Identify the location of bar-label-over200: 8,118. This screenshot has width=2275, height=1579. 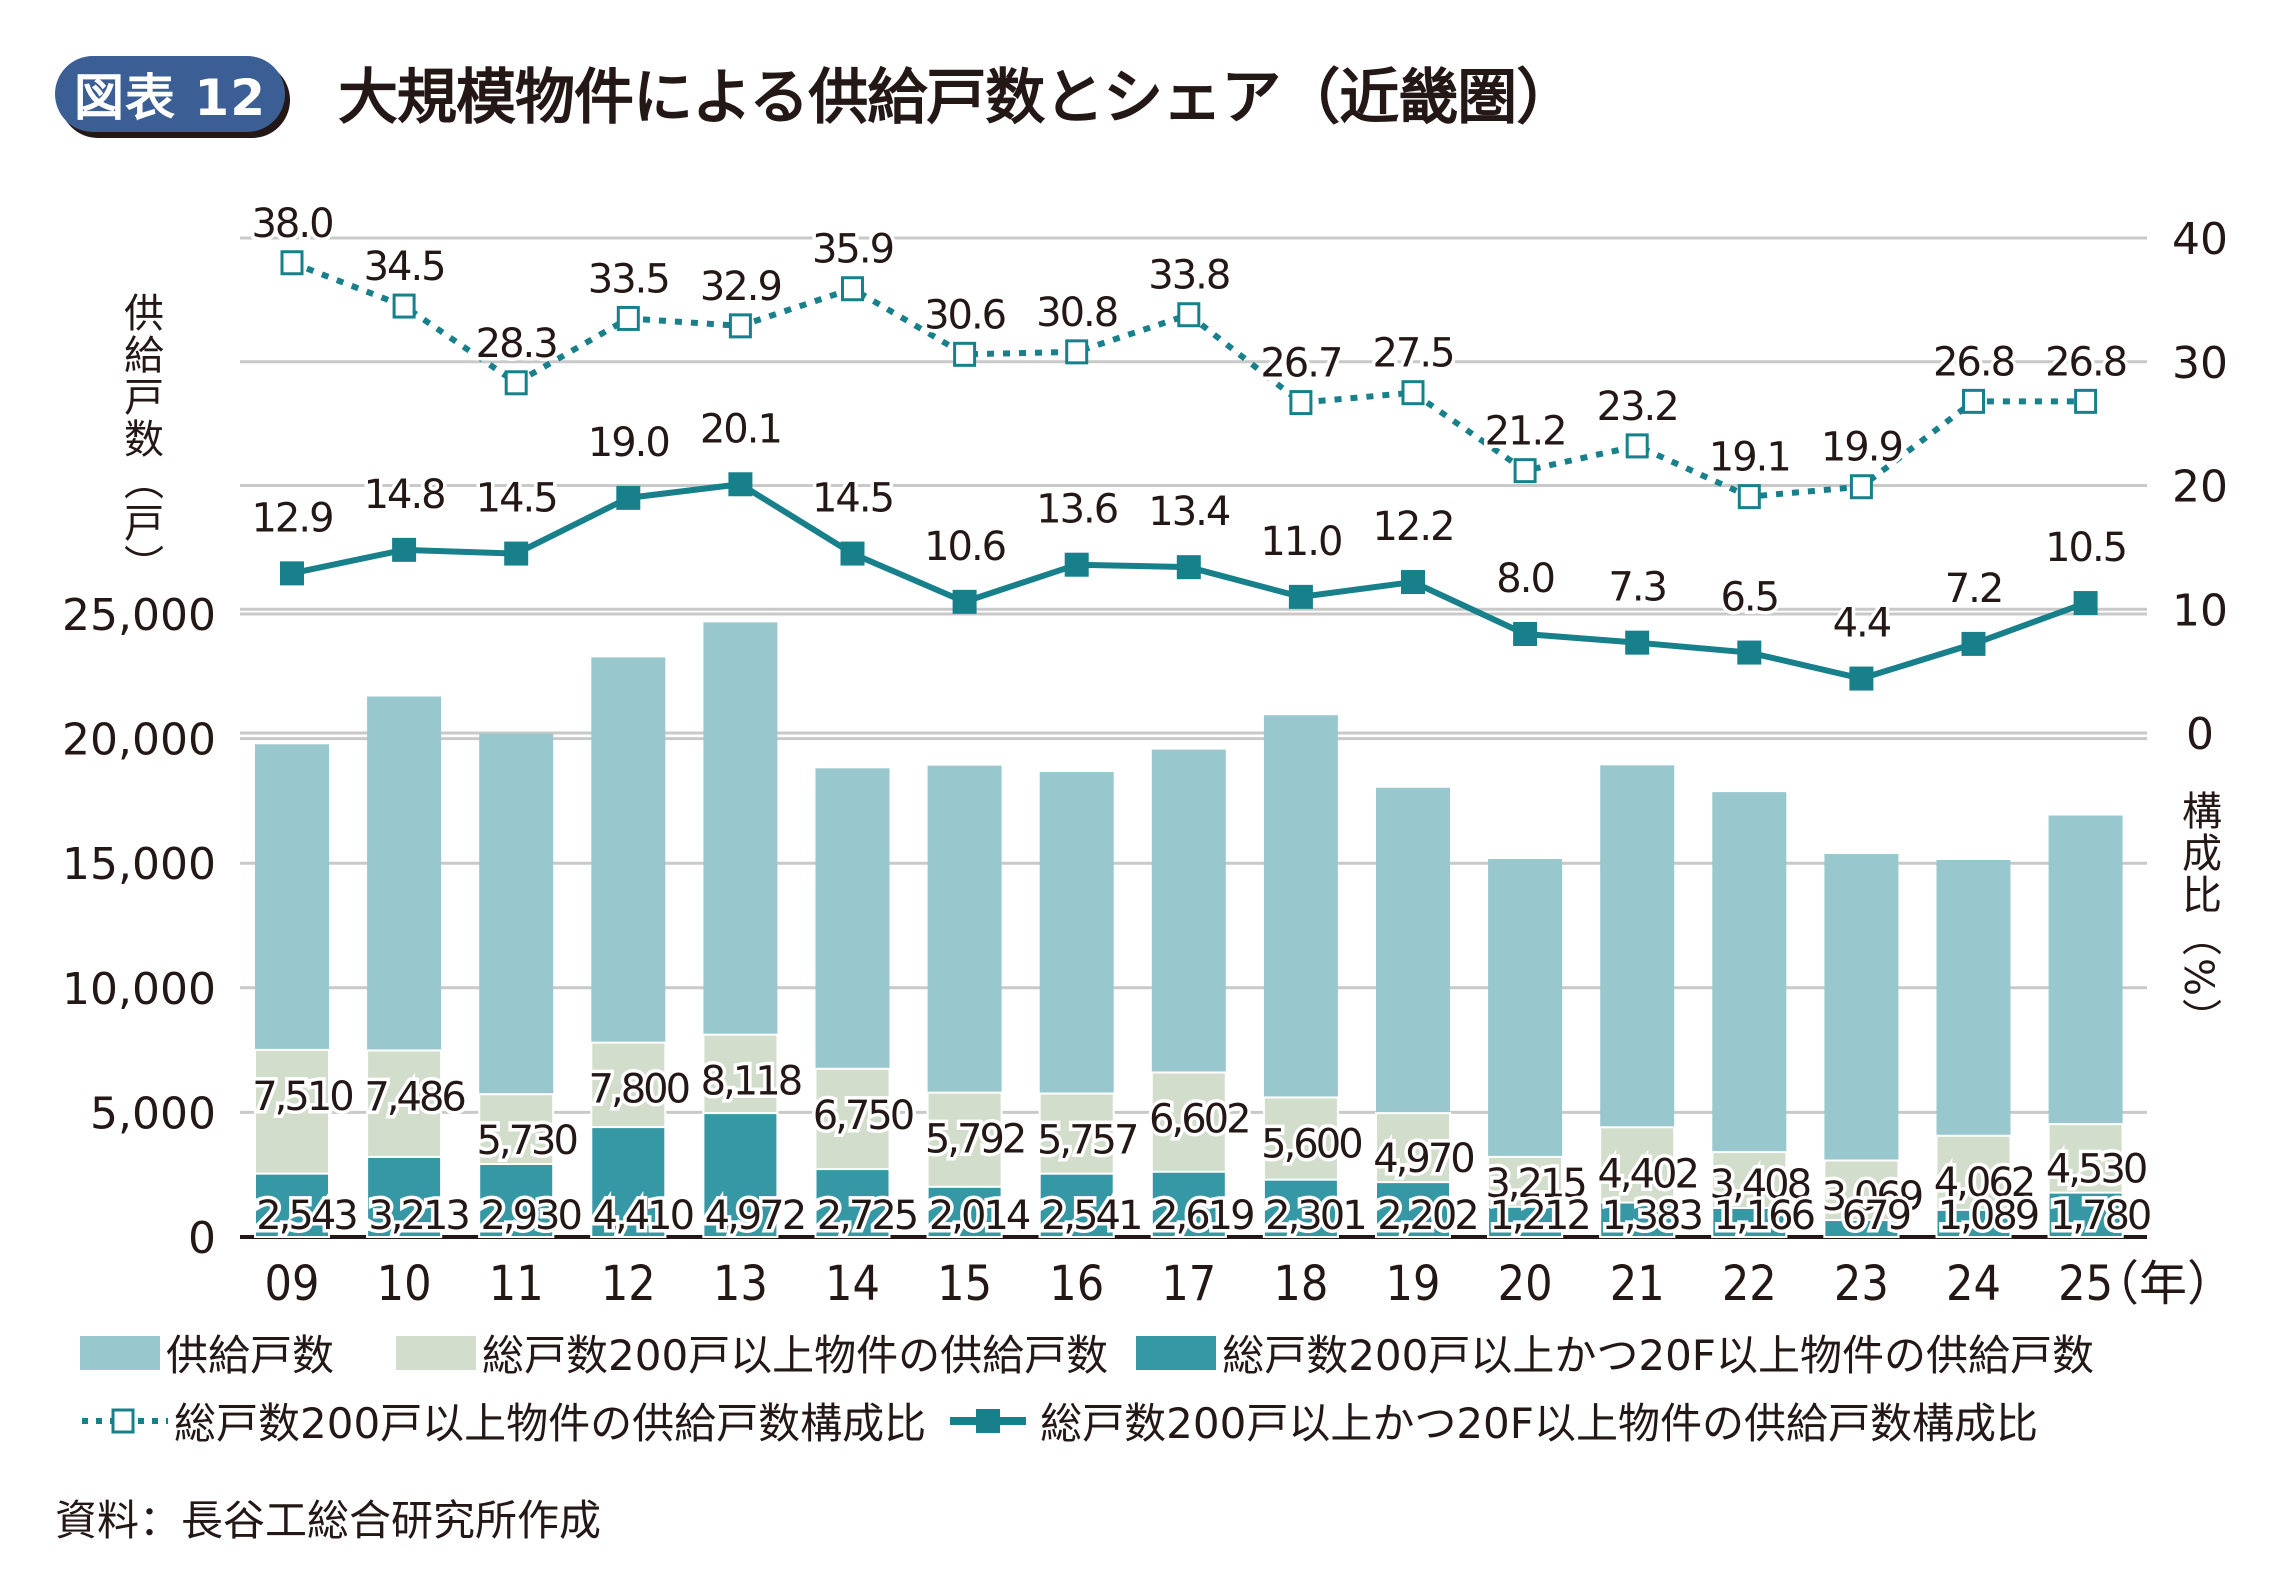
(751, 1082).